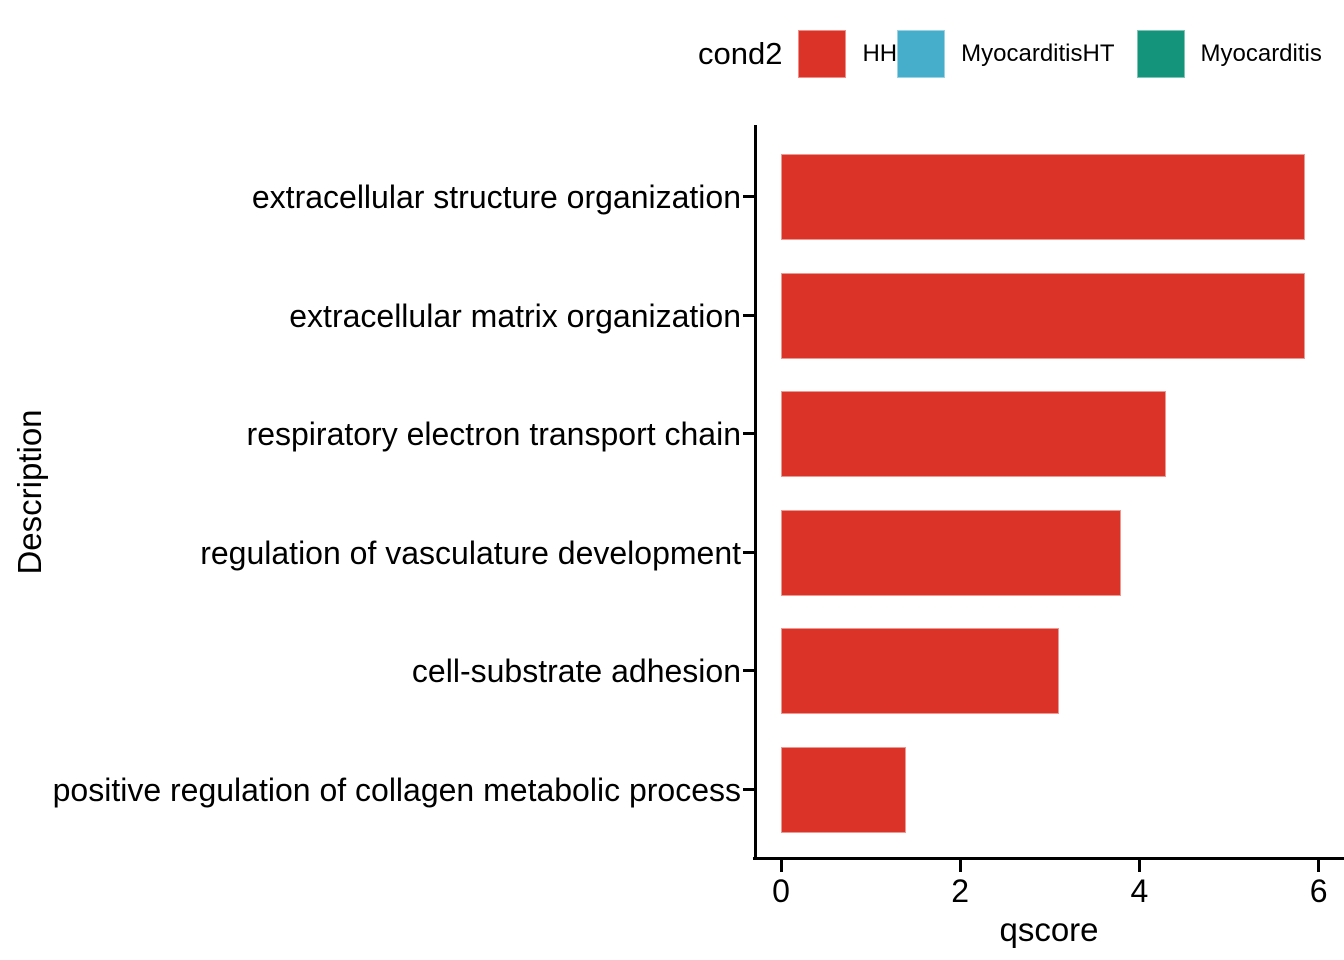  Describe the element at coordinates (496, 197) in the screenshot. I see `category-label: extracellular structure organization` at that location.